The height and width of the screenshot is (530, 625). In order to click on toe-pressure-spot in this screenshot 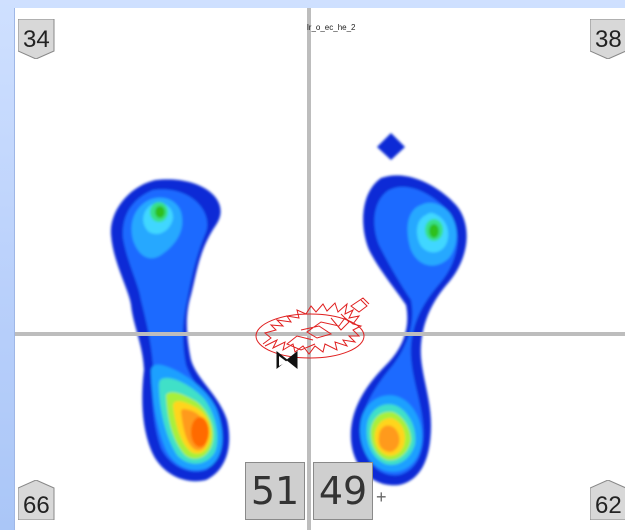, I will do `click(391, 146)`.